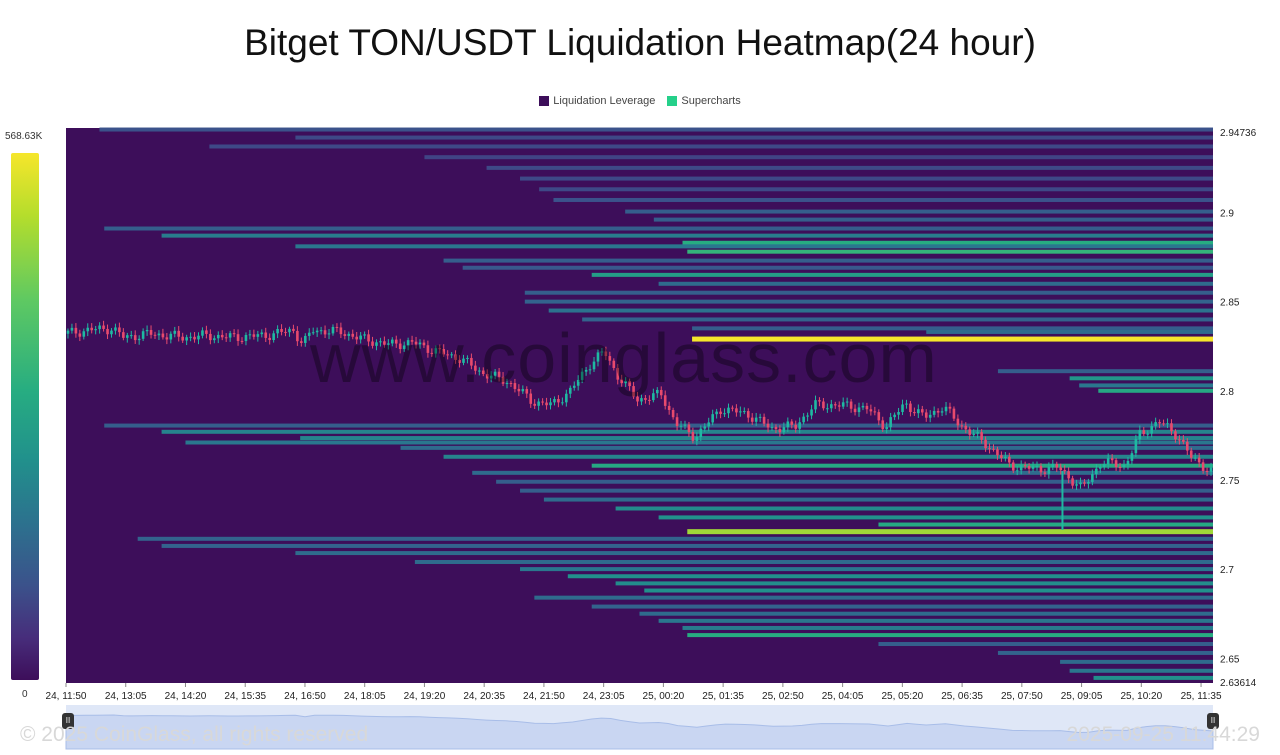 This screenshot has width=1280, height=755. I want to click on y-axis: 2.94736 2.9 2.85 2.8 2.75 2.7 2.65 2.63614, so click(1238, 408).